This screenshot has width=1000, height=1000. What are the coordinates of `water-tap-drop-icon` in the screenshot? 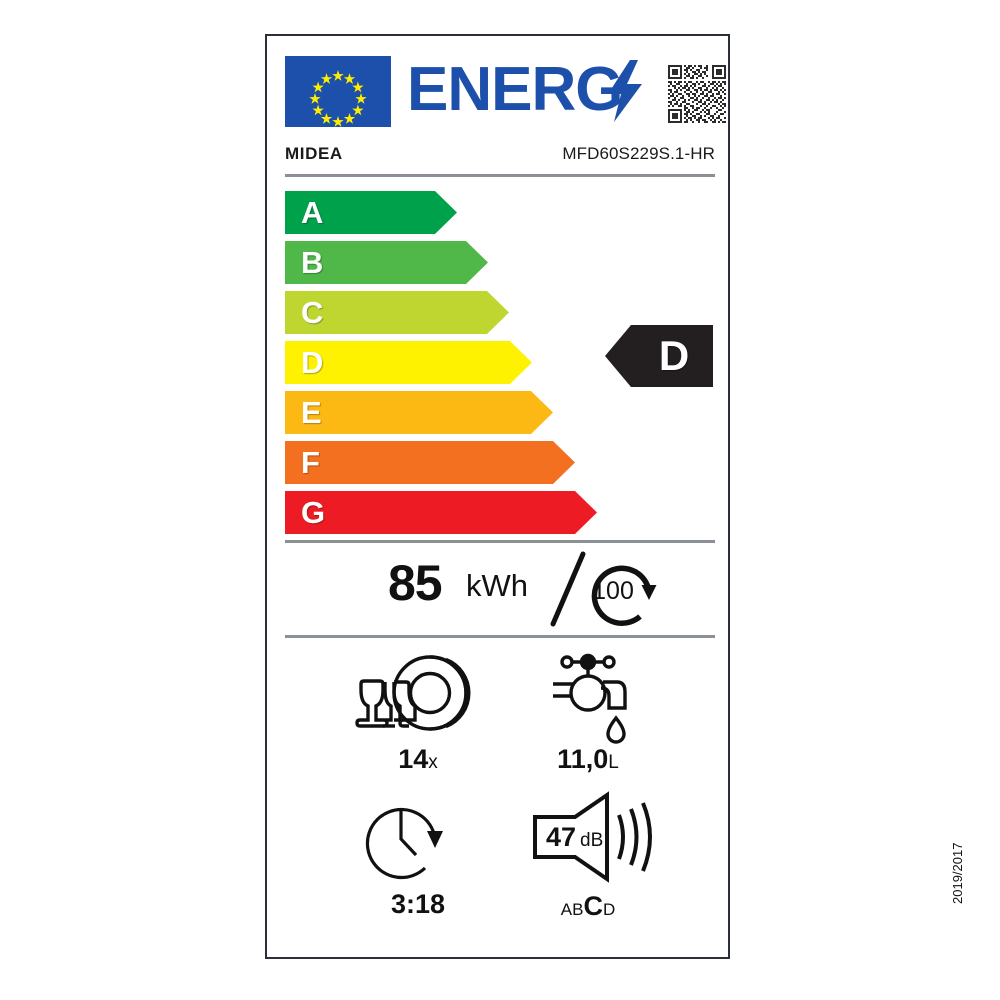 It's located at (590, 698).